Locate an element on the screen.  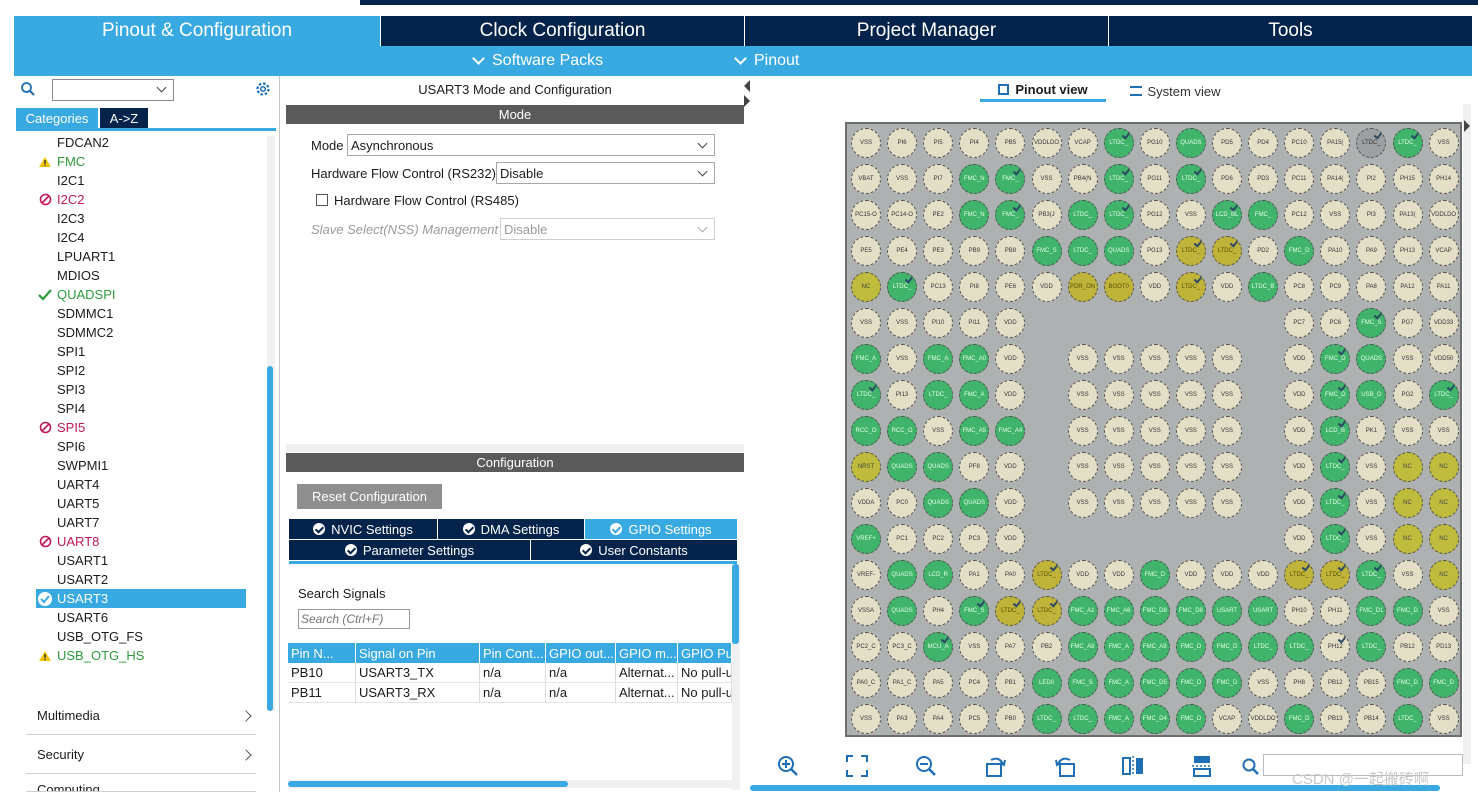
peripheral-spi6: SPI6 is located at coordinates (141, 446).